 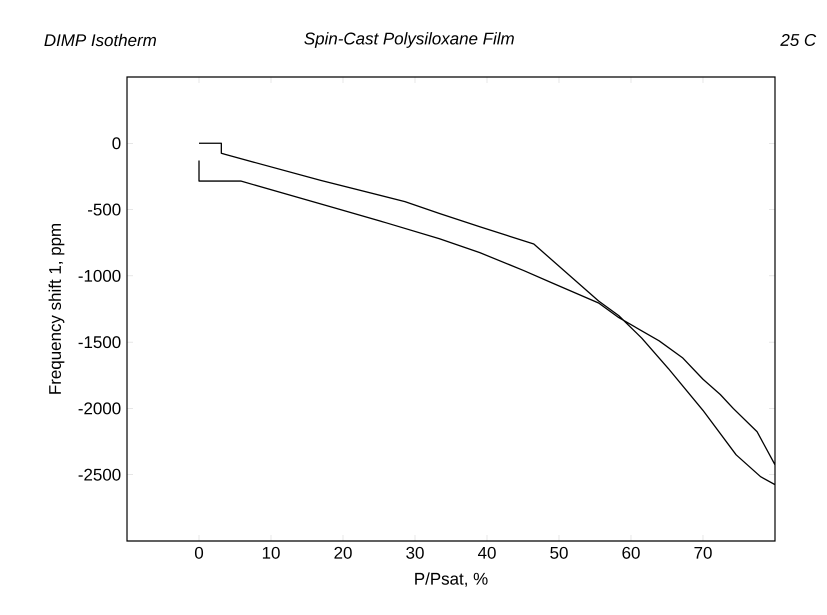 What do you see at coordinates (343, 552) in the screenshot?
I see `x-tick-label: 20` at bounding box center [343, 552].